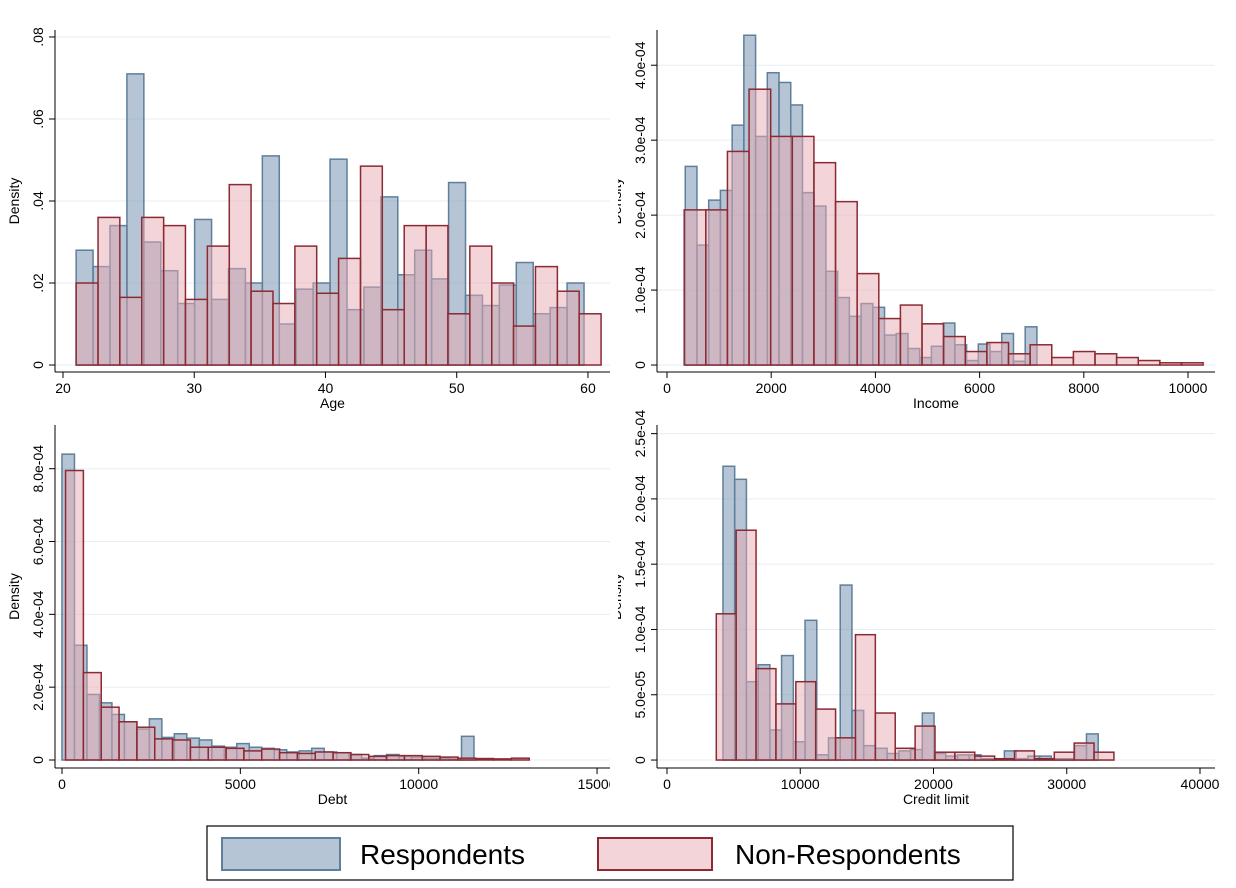 The width and height of the screenshot is (1236, 888). What do you see at coordinates (640, 695) in the screenshot?
I see `y-tick-label: 5.0e-05` at bounding box center [640, 695].